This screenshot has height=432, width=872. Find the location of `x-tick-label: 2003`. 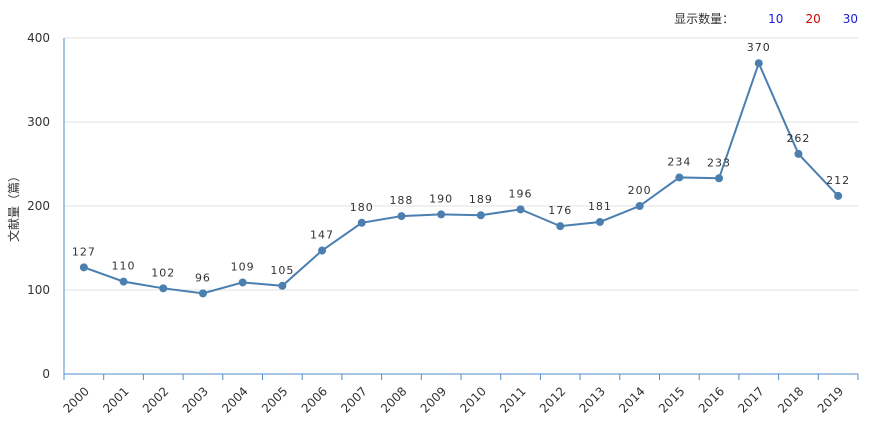

x-tick-label: 2003 is located at coordinates (195, 399).